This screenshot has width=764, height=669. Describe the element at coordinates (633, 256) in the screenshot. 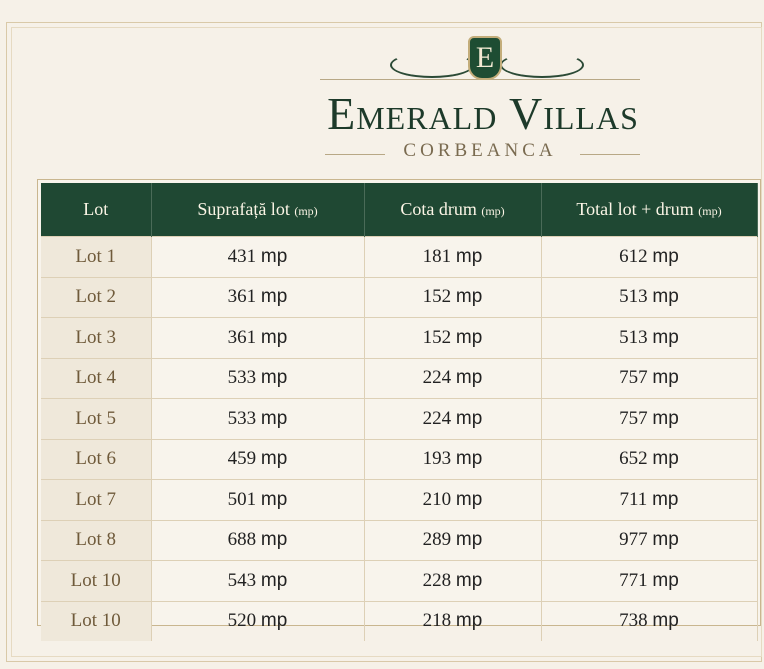

I see `value: 612` at that location.